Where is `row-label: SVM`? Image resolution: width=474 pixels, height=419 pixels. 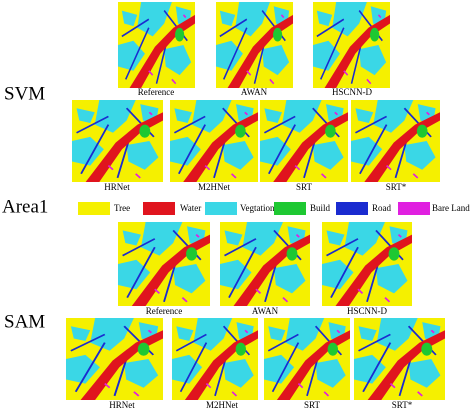
row-label: SVM is located at coordinates (24, 93).